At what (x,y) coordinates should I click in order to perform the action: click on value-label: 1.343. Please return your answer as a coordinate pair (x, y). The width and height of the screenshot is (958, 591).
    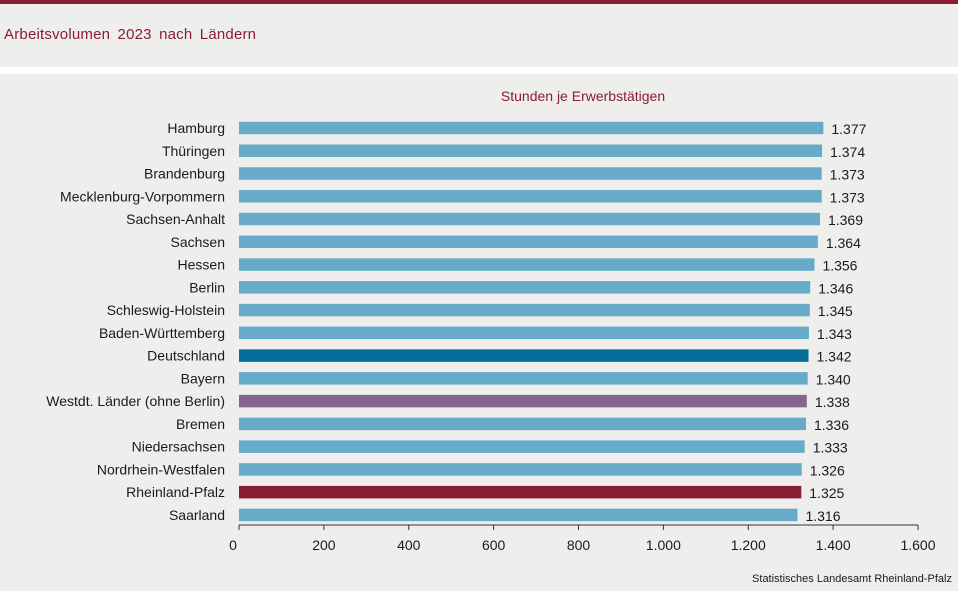
    Looking at the image, I should click on (834, 334).